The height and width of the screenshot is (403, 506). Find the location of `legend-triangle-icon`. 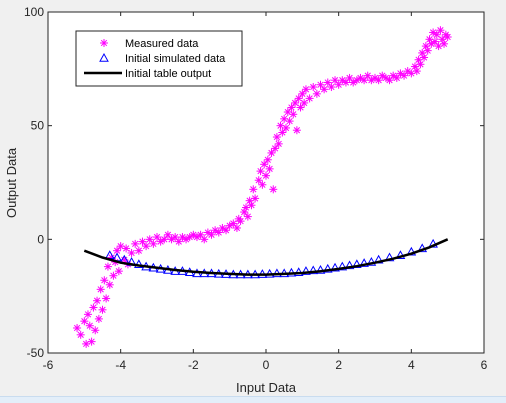

legend-triangle-icon is located at coordinates (104, 57).